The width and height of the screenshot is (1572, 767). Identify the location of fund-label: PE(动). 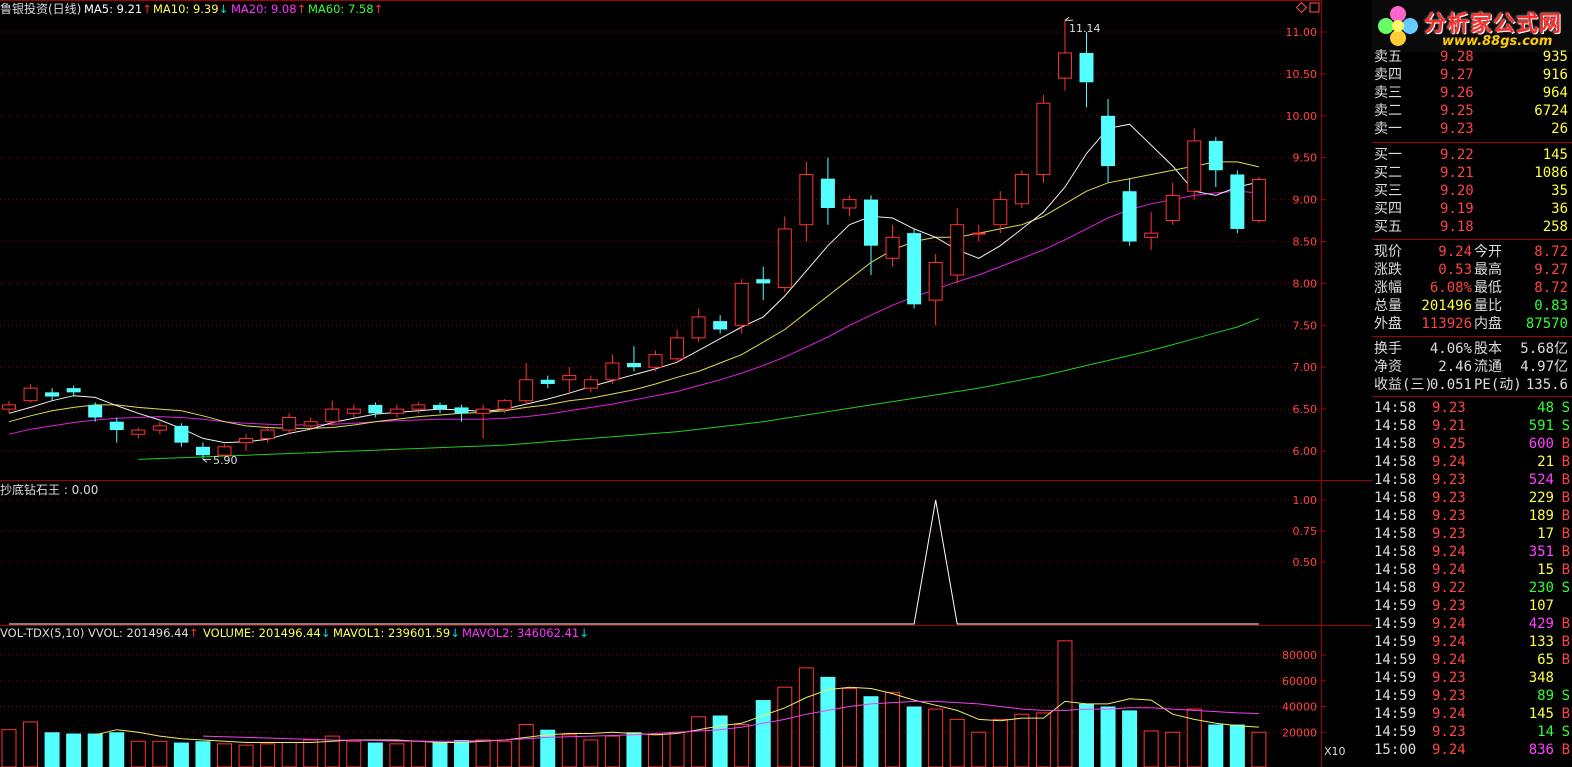
(1498, 385).